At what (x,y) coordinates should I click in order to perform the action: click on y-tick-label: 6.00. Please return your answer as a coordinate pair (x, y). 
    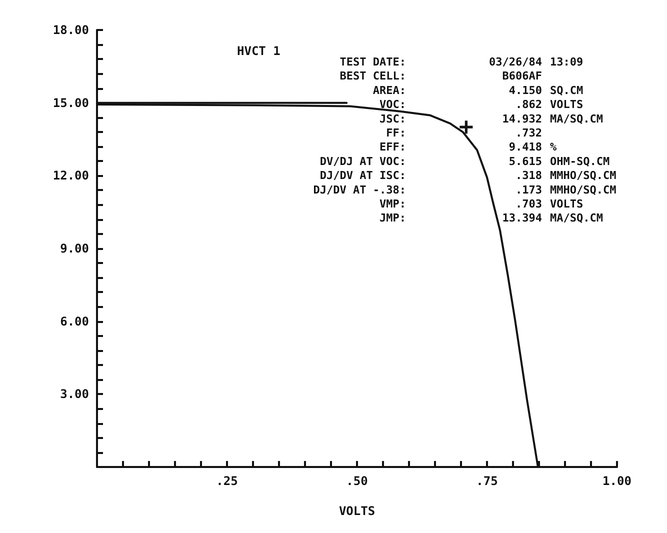
    Looking at the image, I should click on (74, 321).